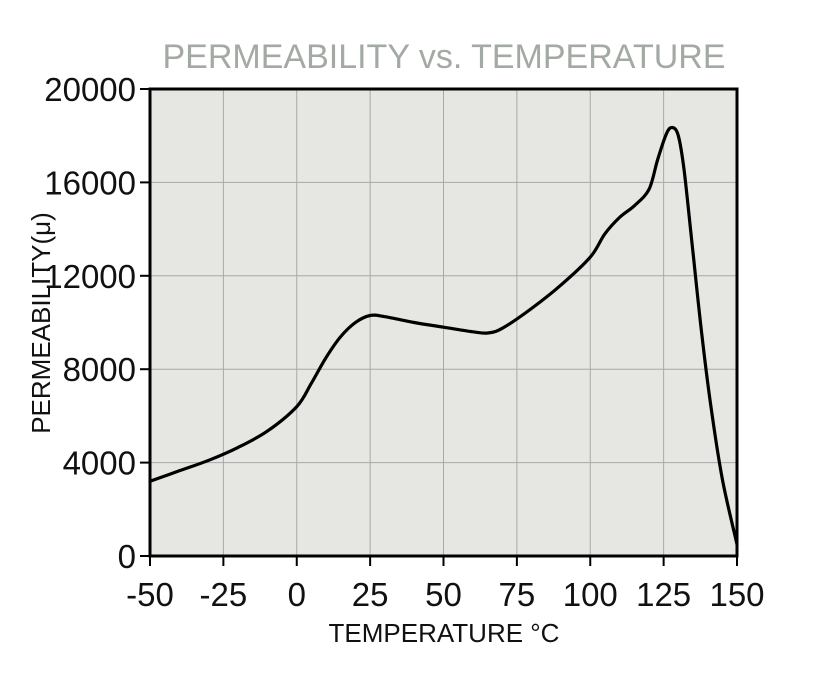 The image size is (813, 686). Describe the element at coordinates (517, 594) in the screenshot. I see `x-tick-label: 75` at that location.